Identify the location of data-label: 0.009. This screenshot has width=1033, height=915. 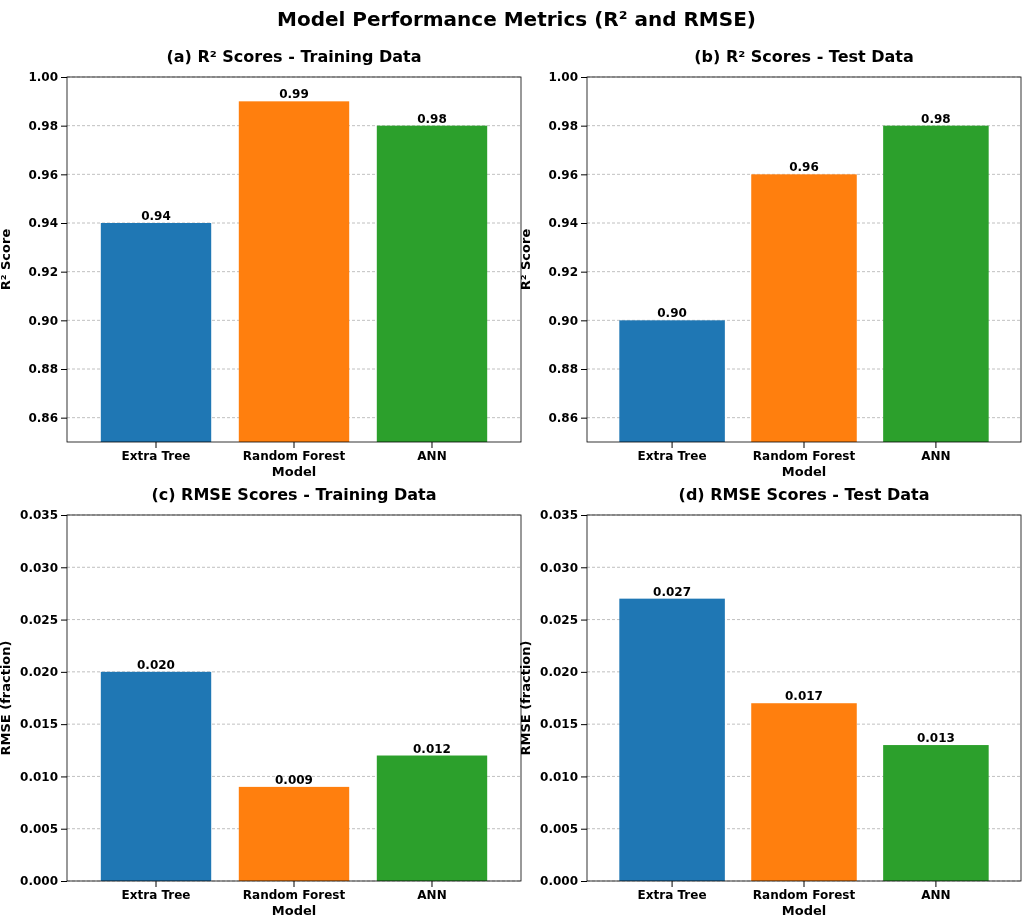
(294, 779).